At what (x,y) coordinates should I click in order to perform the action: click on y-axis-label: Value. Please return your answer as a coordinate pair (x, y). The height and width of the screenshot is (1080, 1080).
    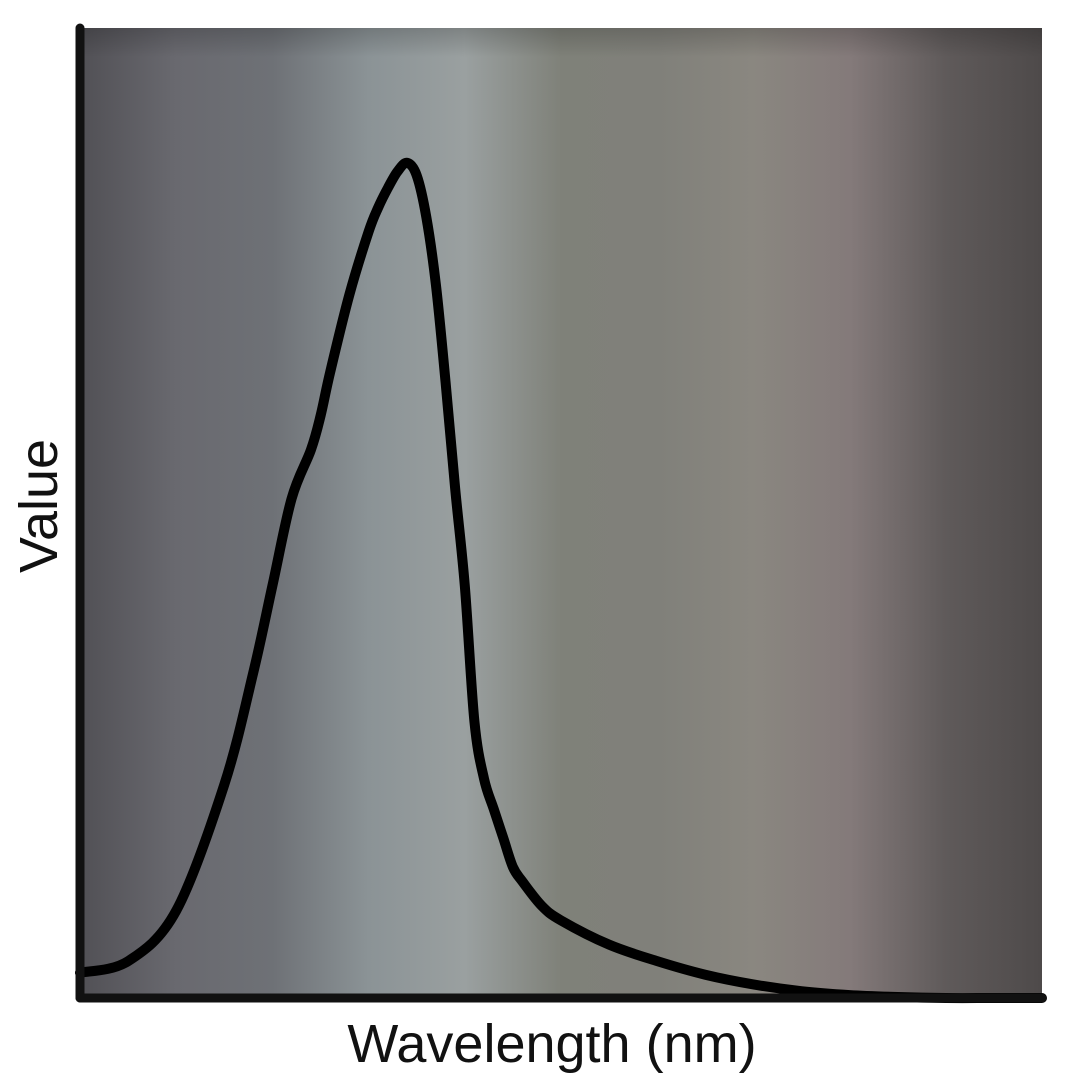
    Looking at the image, I should click on (39, 506).